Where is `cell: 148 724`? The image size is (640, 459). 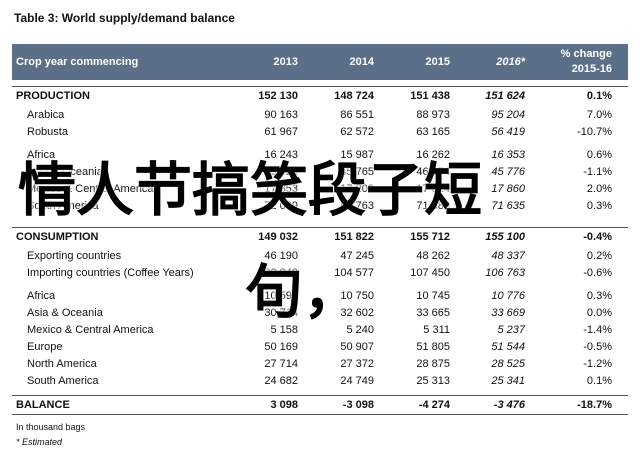 cell: 148 724 is located at coordinates (354, 96).